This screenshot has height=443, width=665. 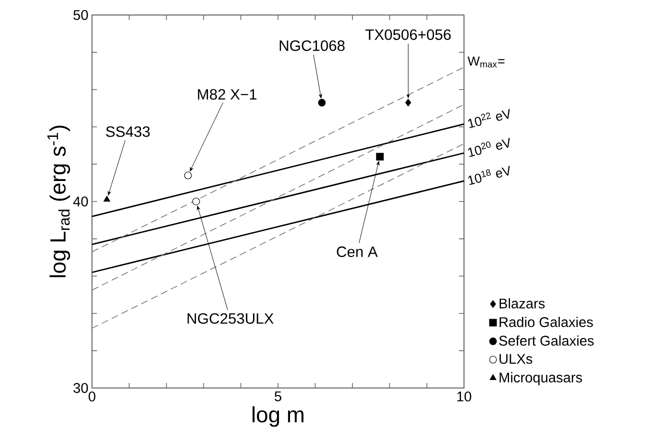 What do you see at coordinates (58, 202) in the screenshot?
I see `y-axis-title: log L$_{rad}$ (erg s$^{-1}$)` at bounding box center [58, 202].